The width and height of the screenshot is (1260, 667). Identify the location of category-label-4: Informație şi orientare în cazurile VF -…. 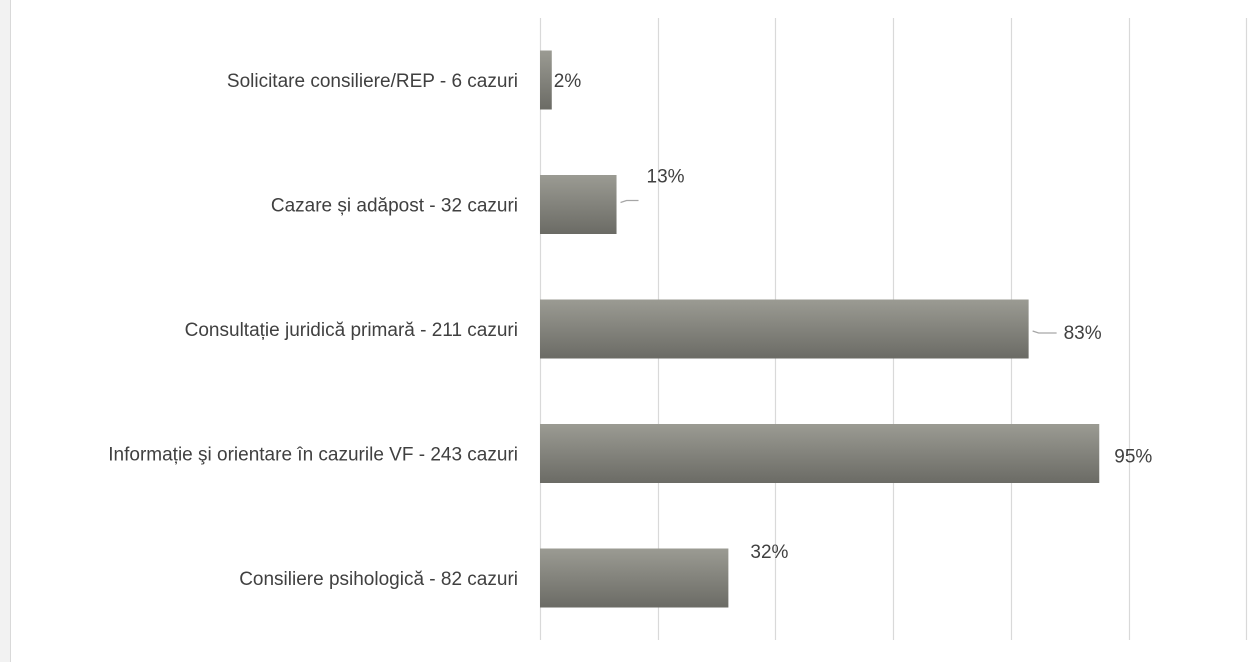
(313, 455).